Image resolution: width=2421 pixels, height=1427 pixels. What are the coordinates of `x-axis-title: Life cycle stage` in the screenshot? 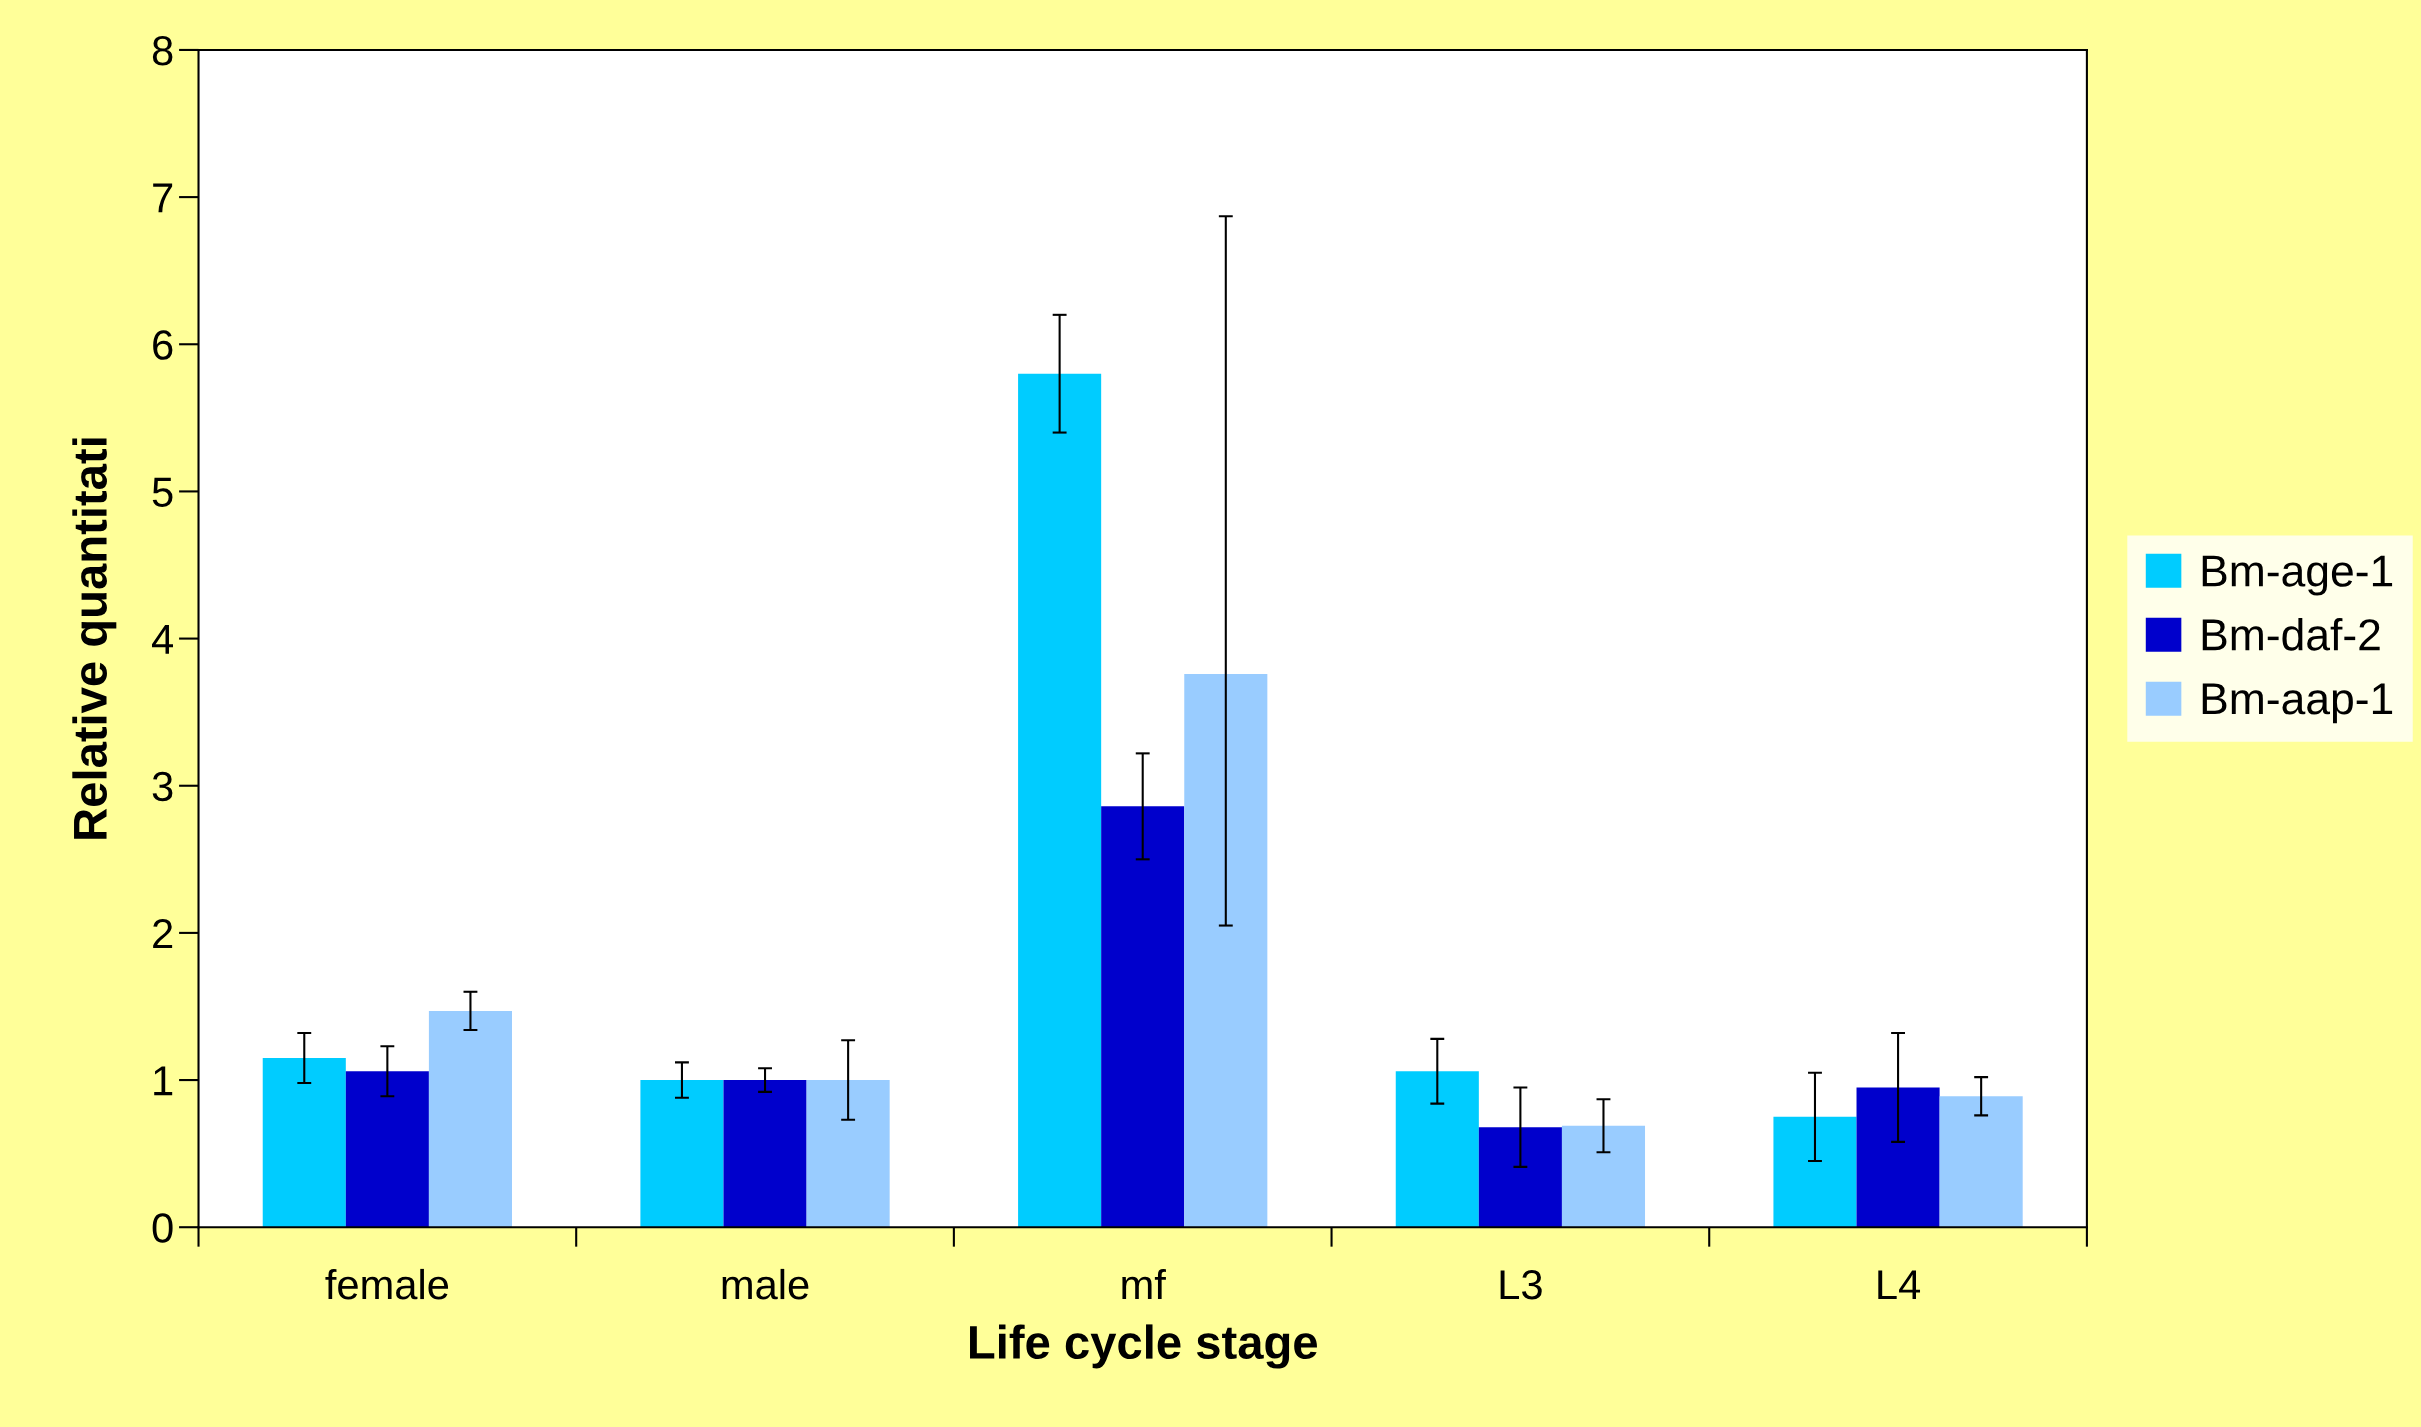 It's located at (1143, 1346).